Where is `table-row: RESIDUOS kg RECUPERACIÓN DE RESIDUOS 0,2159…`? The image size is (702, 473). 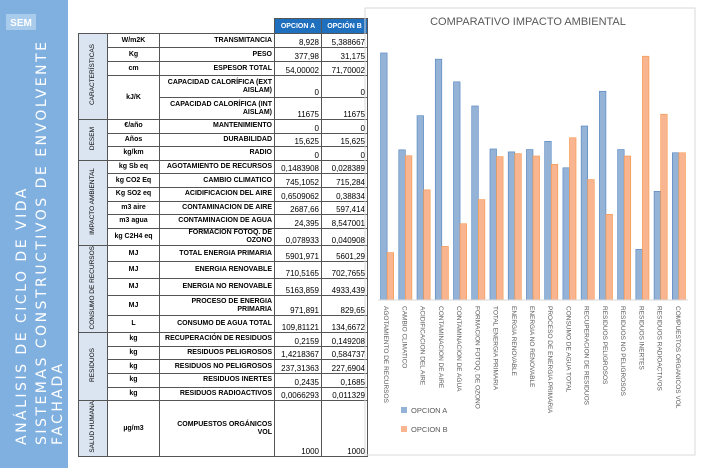 table-row: RESIDUOS kg RECUPERACIÓN DE RESIDUOS 0,2159… is located at coordinates (223, 367).